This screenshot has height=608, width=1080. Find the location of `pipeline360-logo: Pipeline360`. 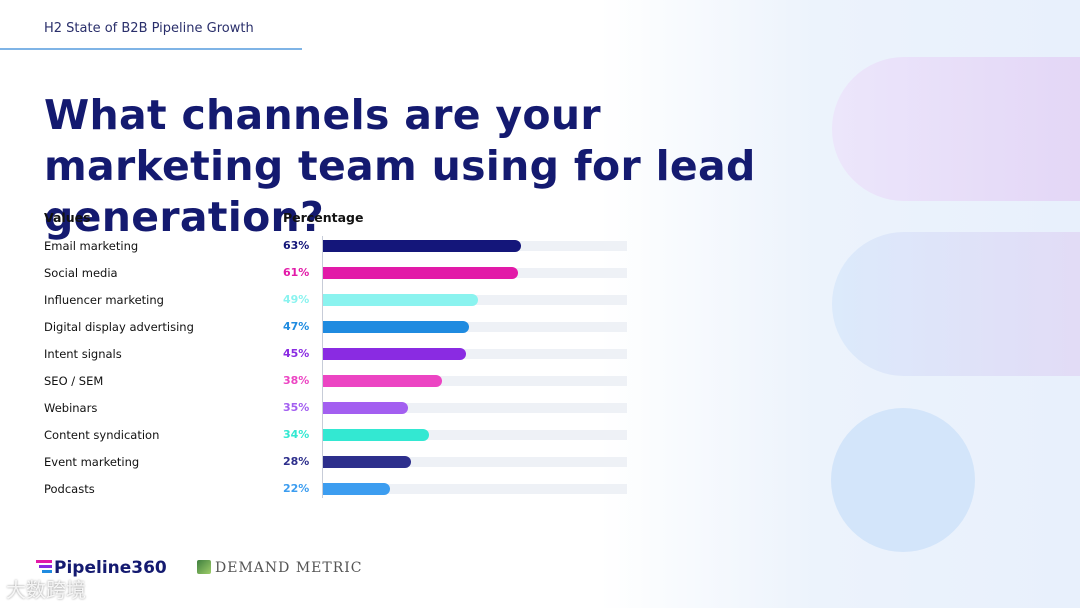

pipeline360-logo: Pipeline360 is located at coordinates (101, 568).